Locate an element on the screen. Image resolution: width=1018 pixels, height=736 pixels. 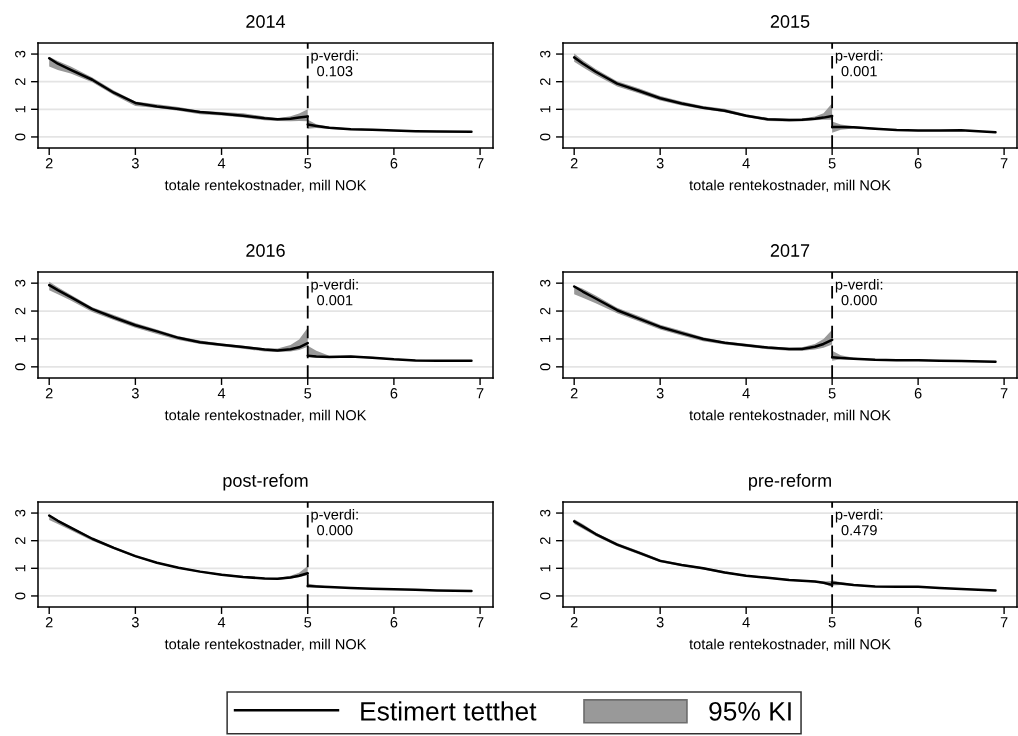
annotation: p-verdi: 0.479 is located at coordinates (859, 522).